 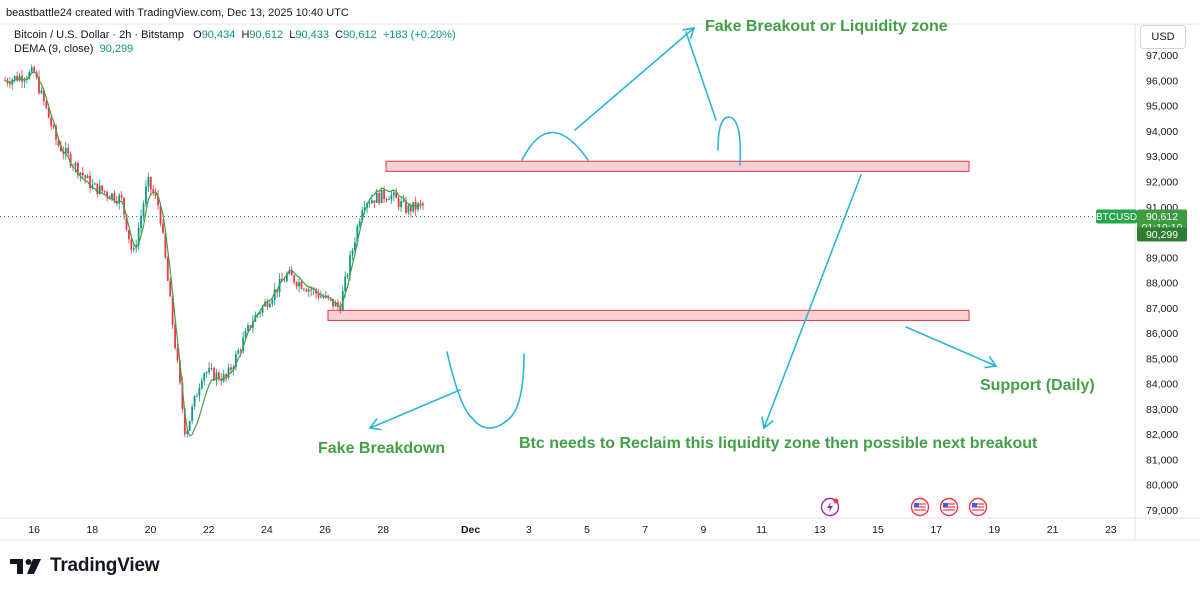 I want to click on ohlc-close: 90,612, so click(x=360, y=35).